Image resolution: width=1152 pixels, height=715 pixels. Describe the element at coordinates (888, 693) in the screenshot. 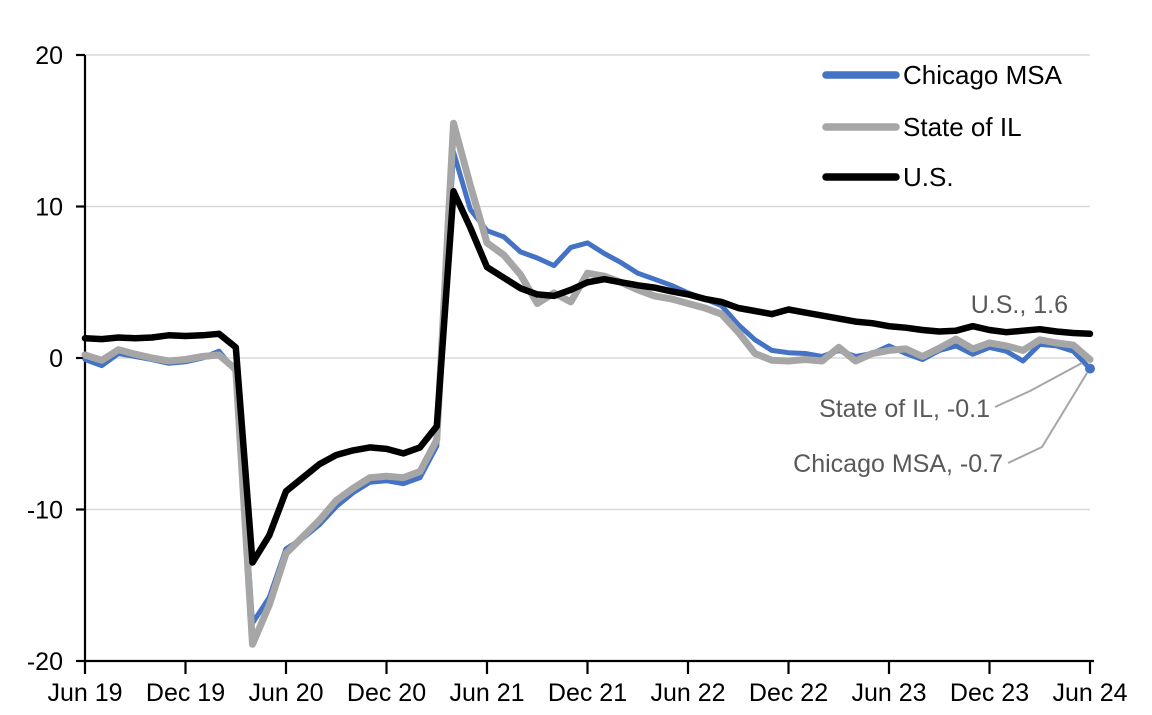

I see `x-tick-label: Jun 23` at that location.